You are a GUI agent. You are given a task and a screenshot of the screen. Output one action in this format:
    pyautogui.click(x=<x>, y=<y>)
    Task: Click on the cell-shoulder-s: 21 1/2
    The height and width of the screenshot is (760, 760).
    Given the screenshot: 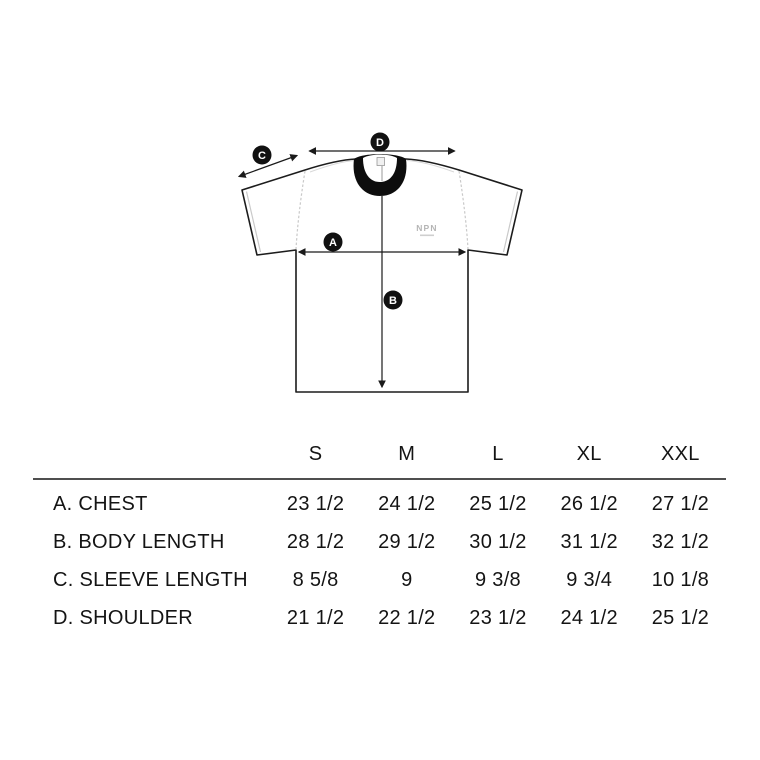 What is the action you would take?
    pyautogui.click(x=315, y=617)
    